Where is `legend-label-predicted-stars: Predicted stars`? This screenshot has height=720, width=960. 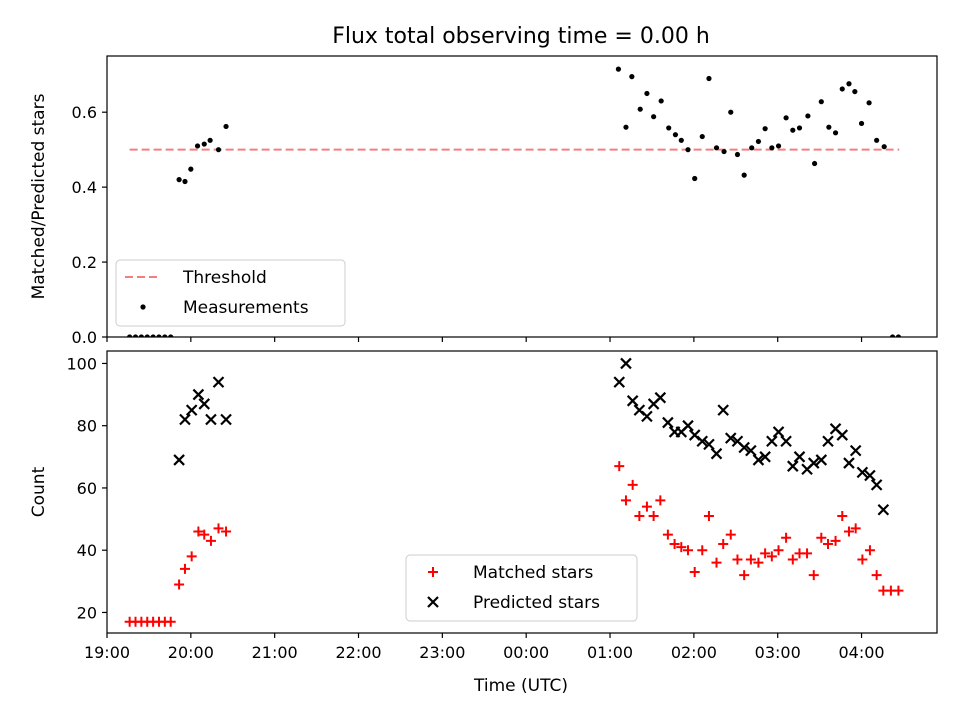
legend-label-predicted-stars: Predicted stars is located at coordinates (536, 603).